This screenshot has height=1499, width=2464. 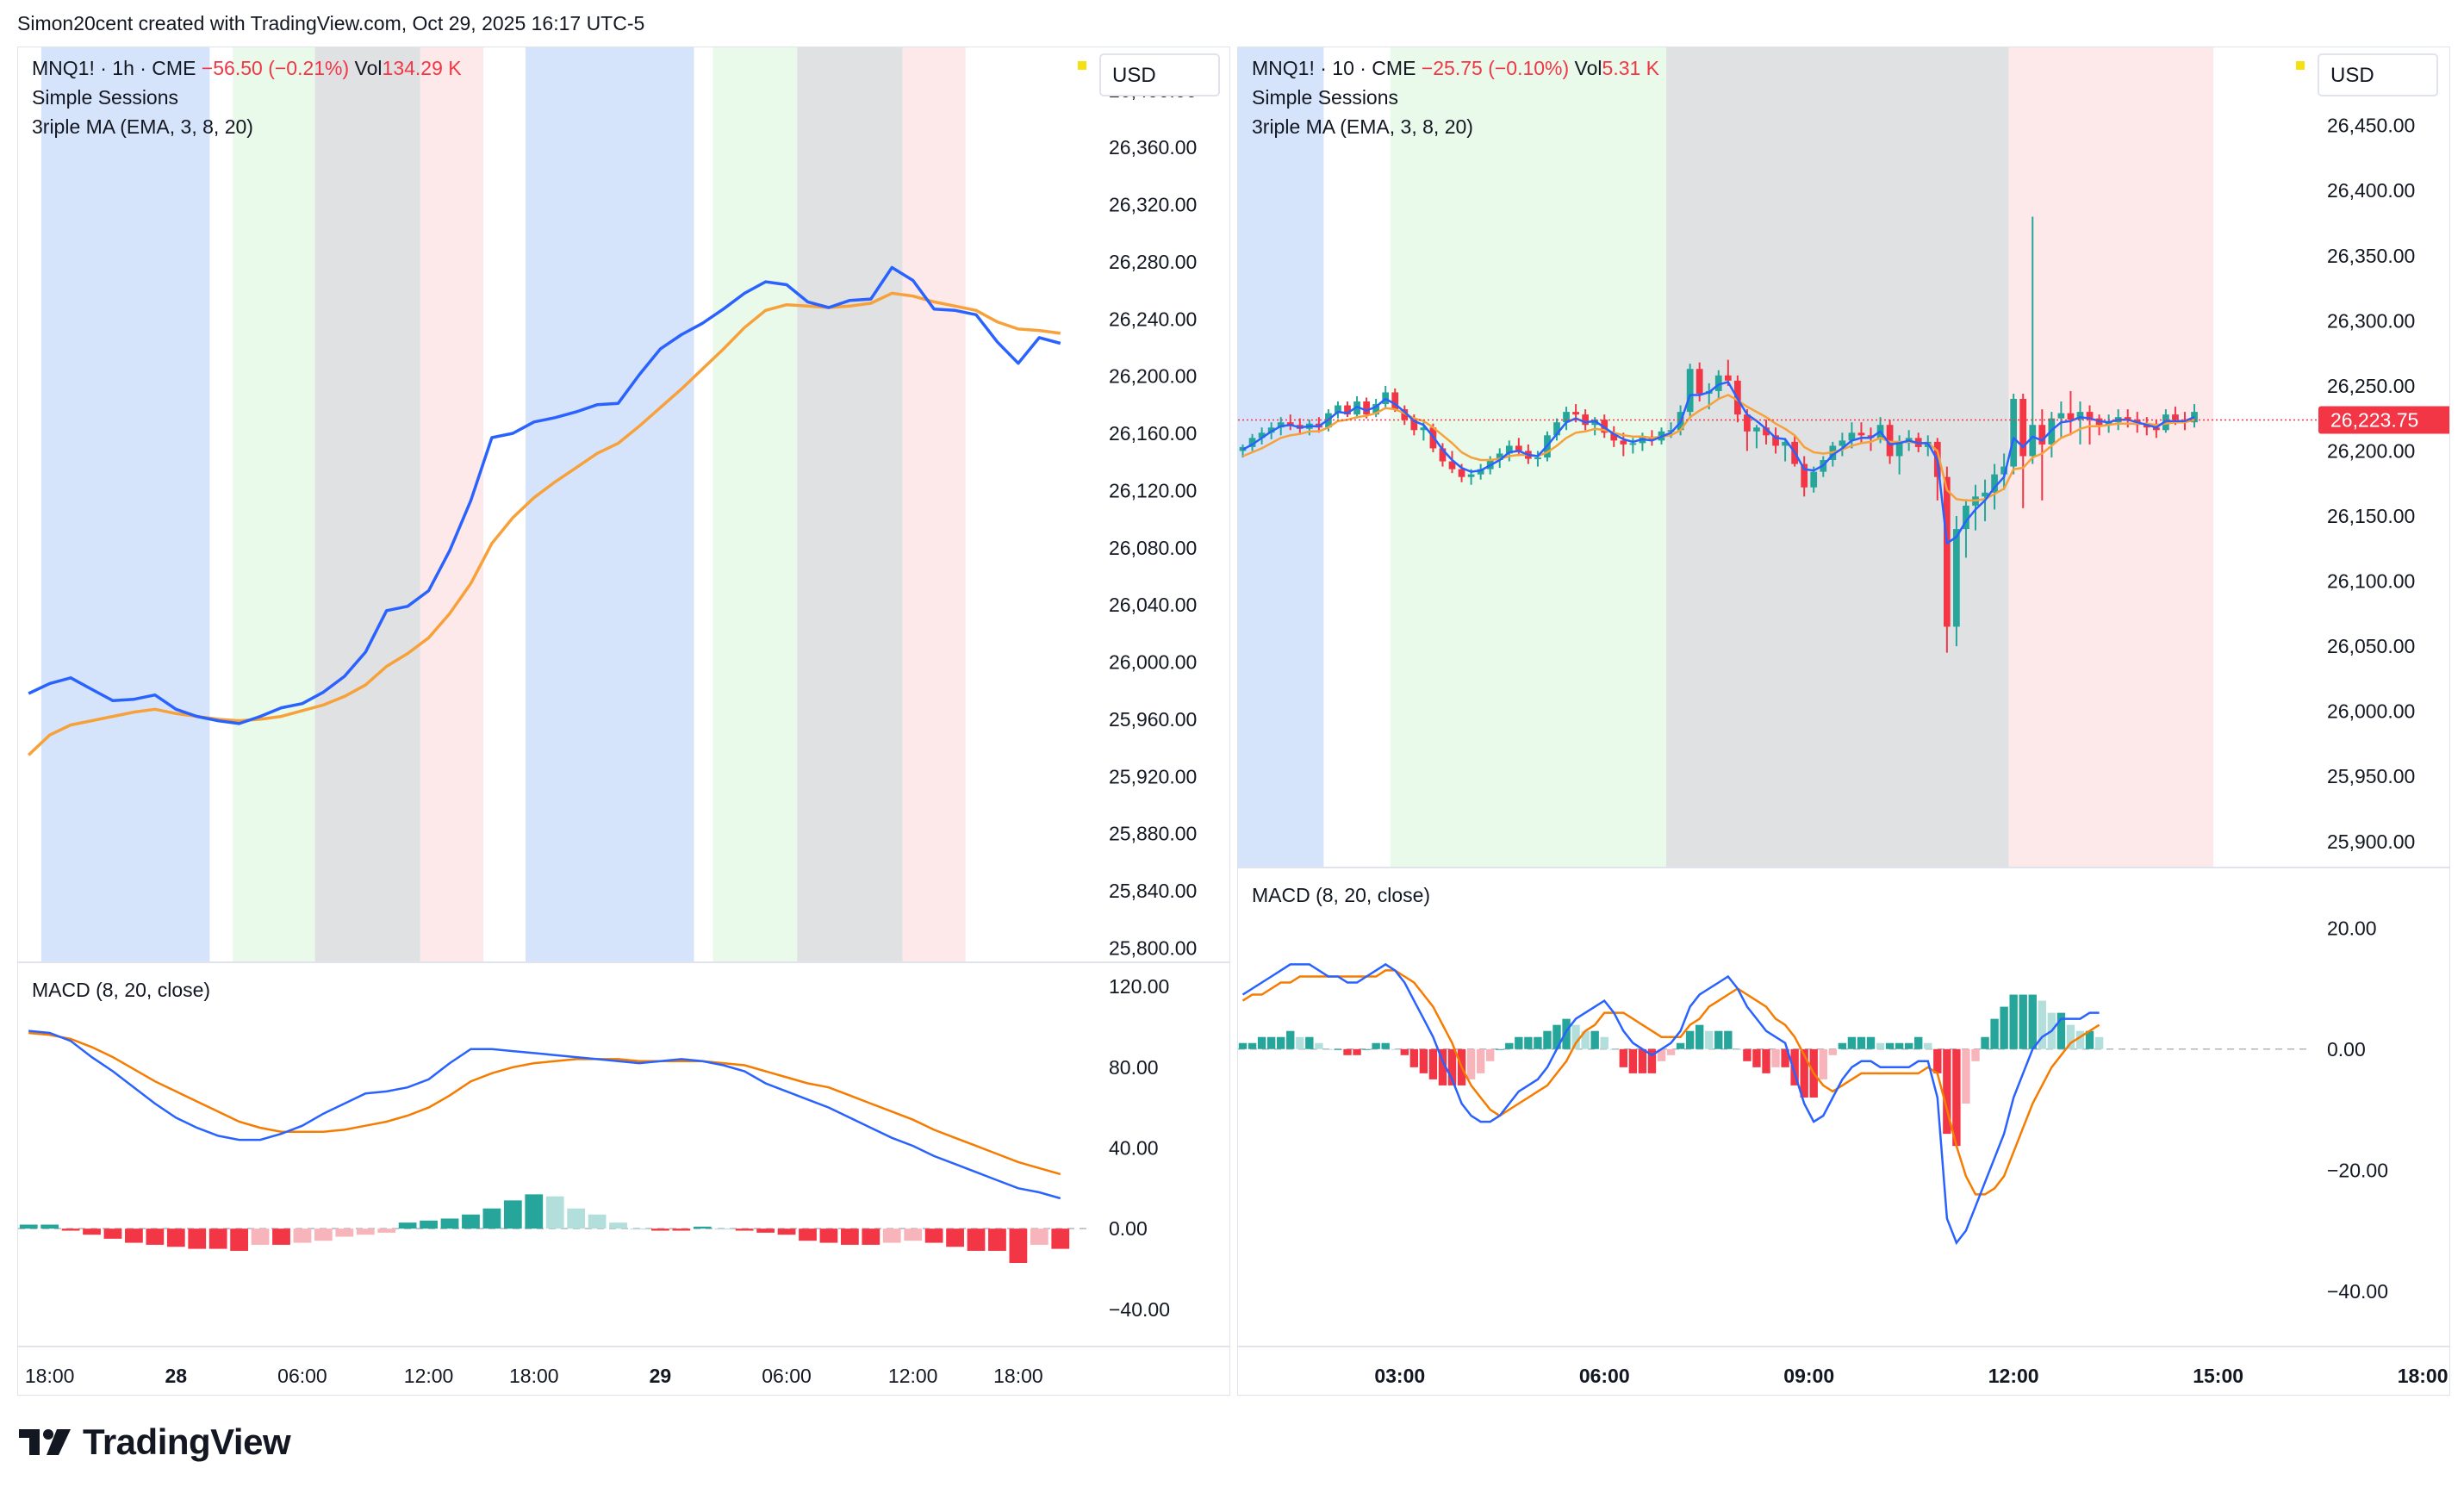 What do you see at coordinates (1153, 605) in the screenshot?
I see `price-tick-label: 26,040.00` at bounding box center [1153, 605].